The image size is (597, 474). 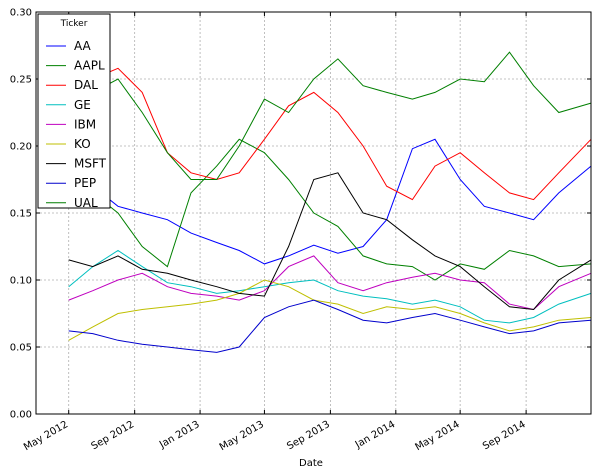 I want to click on y-tick-label: 0.00, so click(x=21, y=415).